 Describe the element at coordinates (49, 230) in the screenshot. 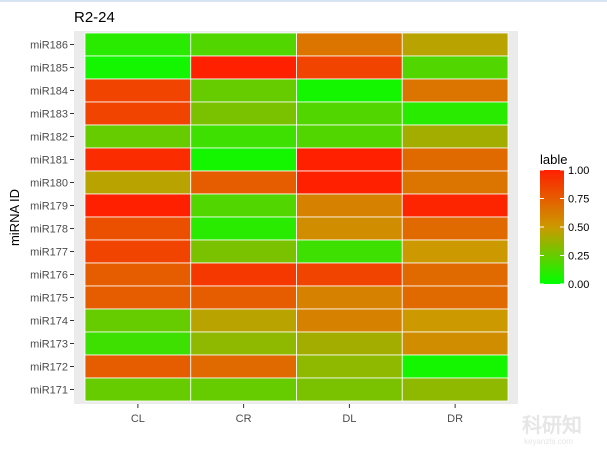

I see `y-tick-label: miR178` at that location.